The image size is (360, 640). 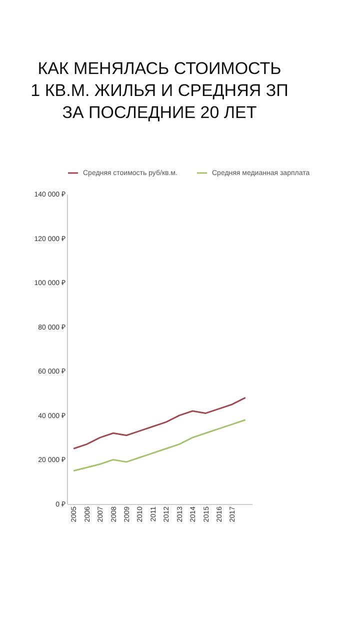 I want to click on chart-title: КАК МЕНЯЛАСЬ СТОИМОСТЬ 1 КВ.М. ЖИЛЬЯ И СРЕДНЯЯ ЗП ЗА ПОСЛЕДНИЕ 20 ЛЕТ, so click(x=159, y=90).